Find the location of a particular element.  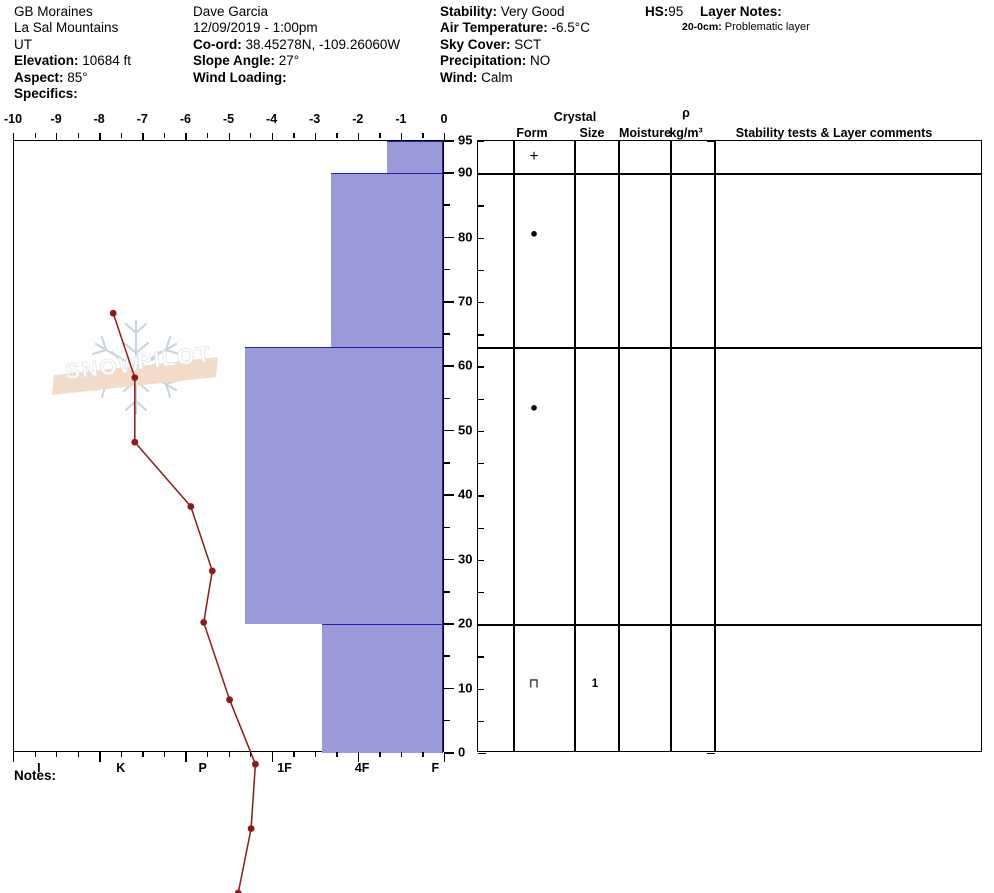

crystal-header: Crystal is located at coordinates (575, 117).